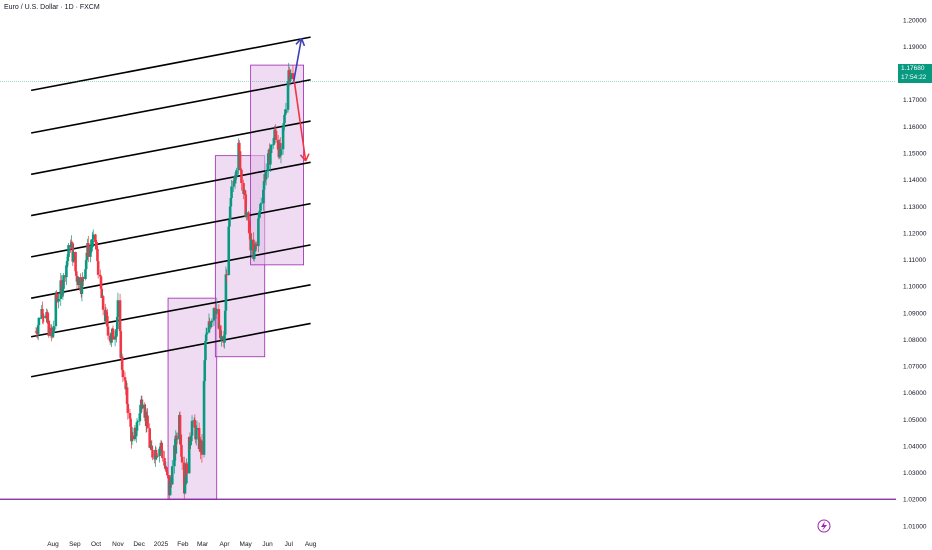 Image resolution: width=932 pixels, height=550 pixels. Describe the element at coordinates (915, 73) in the screenshot. I see `current-price-tag: 1.17680 17:54:22` at that location.